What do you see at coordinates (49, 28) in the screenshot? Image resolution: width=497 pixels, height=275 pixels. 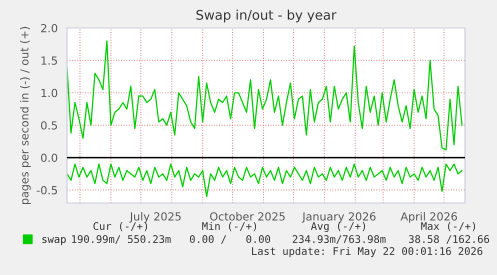 I see `y-tick-label: 2.0` at bounding box center [49, 28].